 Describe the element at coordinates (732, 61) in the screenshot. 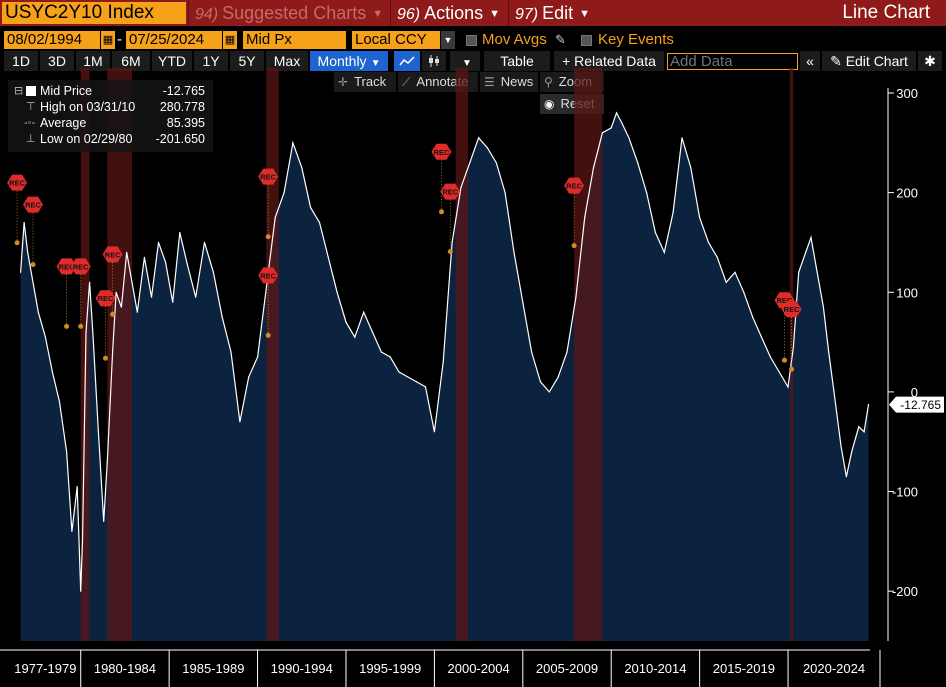

I see `add-data-input` at that location.